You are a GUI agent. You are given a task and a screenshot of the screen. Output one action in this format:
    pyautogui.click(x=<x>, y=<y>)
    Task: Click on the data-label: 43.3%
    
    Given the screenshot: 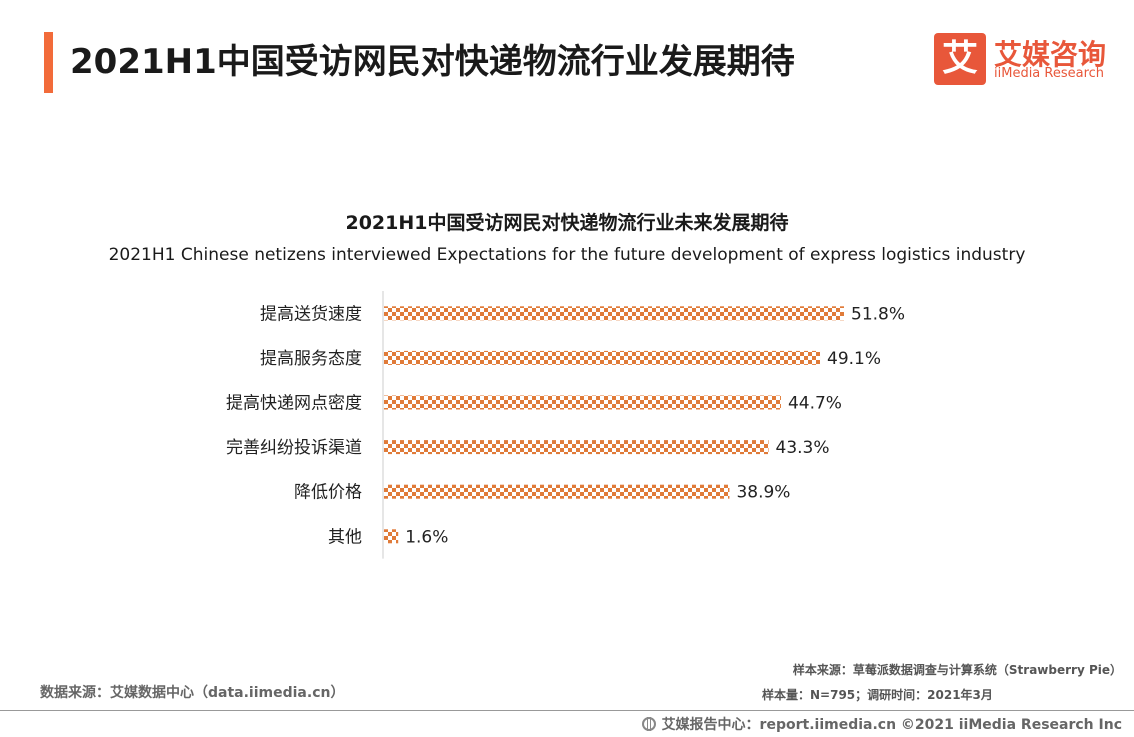 What is the action you would take?
    pyautogui.click(x=803, y=448)
    